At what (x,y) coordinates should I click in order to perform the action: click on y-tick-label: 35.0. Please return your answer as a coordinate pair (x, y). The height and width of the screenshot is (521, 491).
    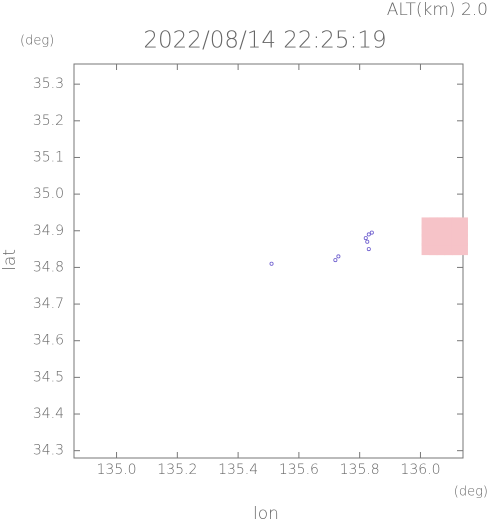
    Looking at the image, I should click on (48, 194).